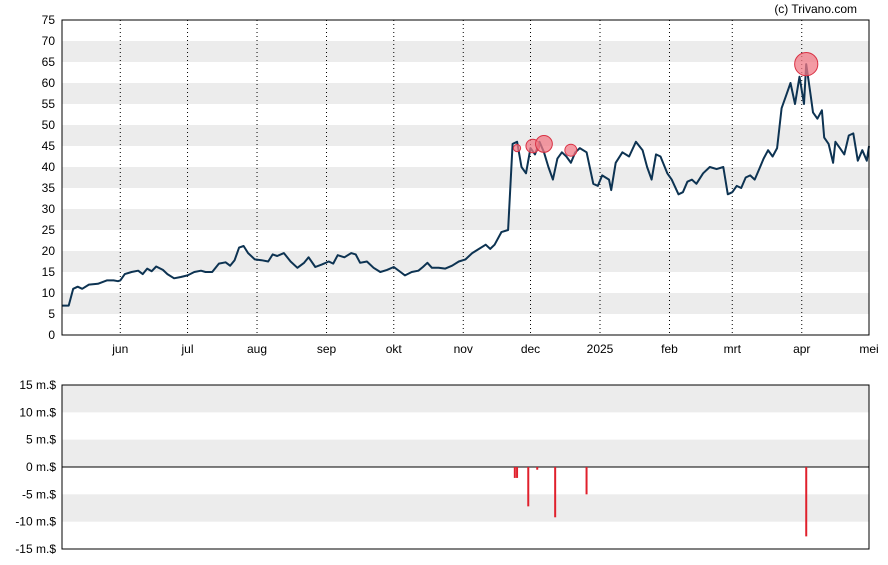 Image resolution: width=888 pixels, height=565 pixels. I want to click on price-y-tick-label: 30, so click(49, 209).